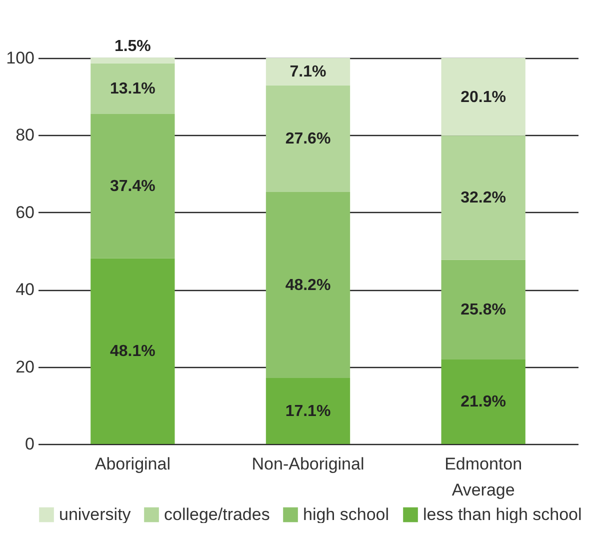 The height and width of the screenshot is (542, 605). I want to click on data-label: 7.1%, so click(308, 72).